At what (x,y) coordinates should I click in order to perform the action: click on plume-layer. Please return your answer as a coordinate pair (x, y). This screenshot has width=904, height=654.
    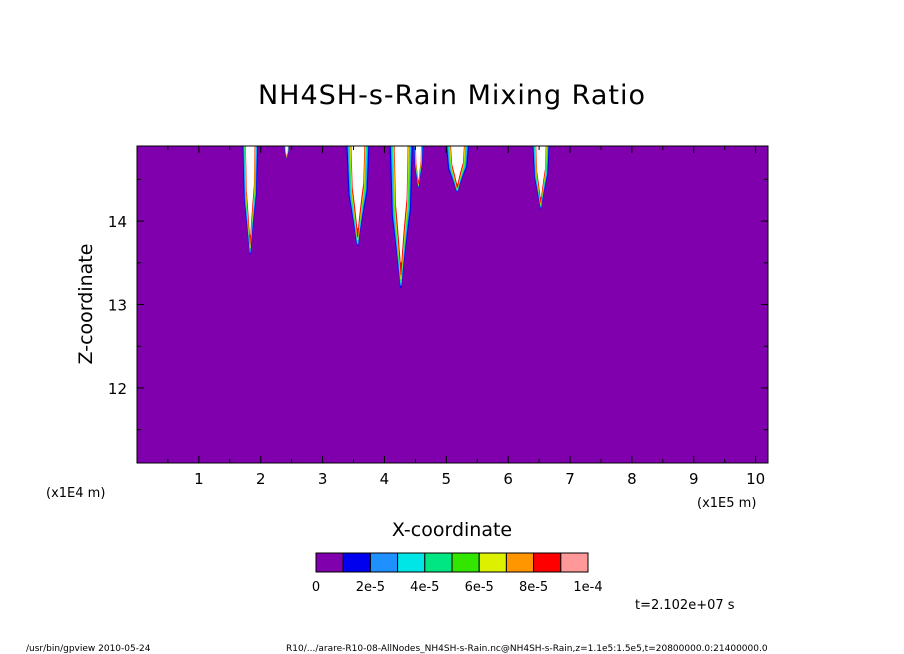
    Looking at the image, I should click on (396, 217).